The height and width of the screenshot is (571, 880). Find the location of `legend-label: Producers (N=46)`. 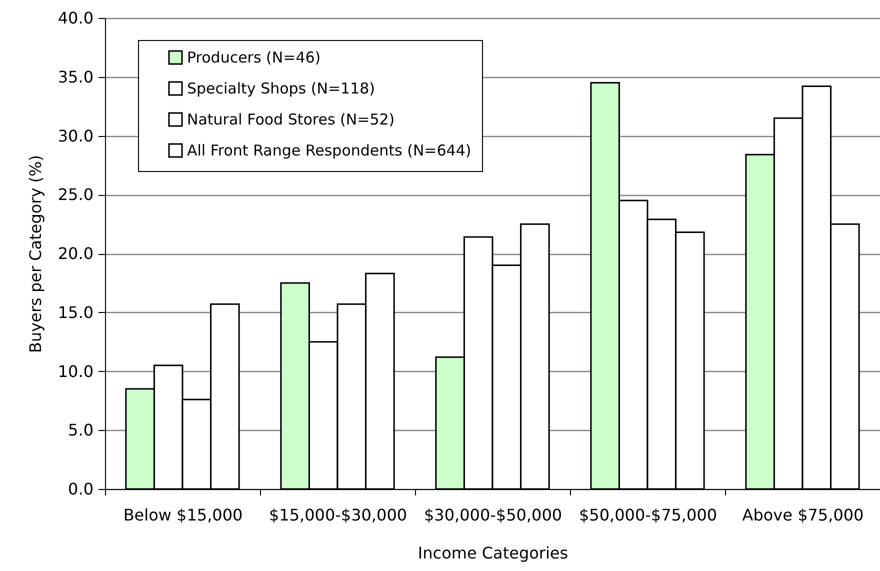

legend-label: Producers (N=46) is located at coordinates (254, 57).